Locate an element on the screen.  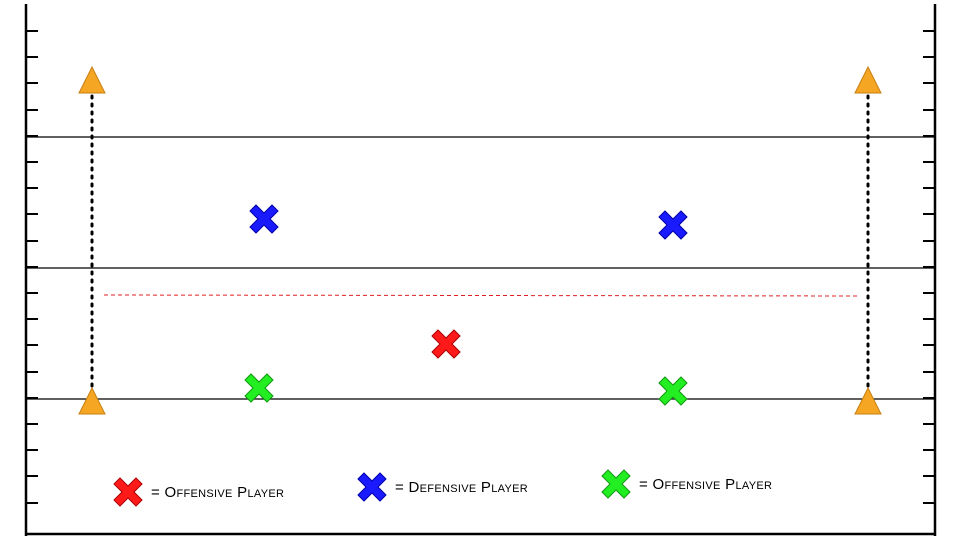
offensive-player-red-x-mark-icon is located at coordinates (446, 344).